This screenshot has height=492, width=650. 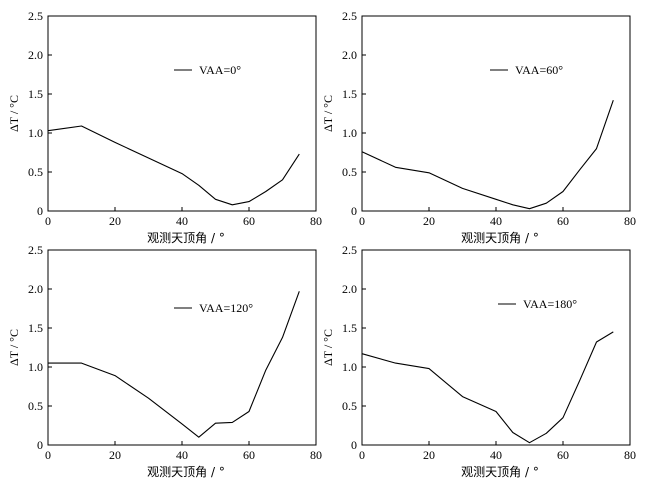 I want to click on legend-label: VAA=60°, so click(x=539, y=70).